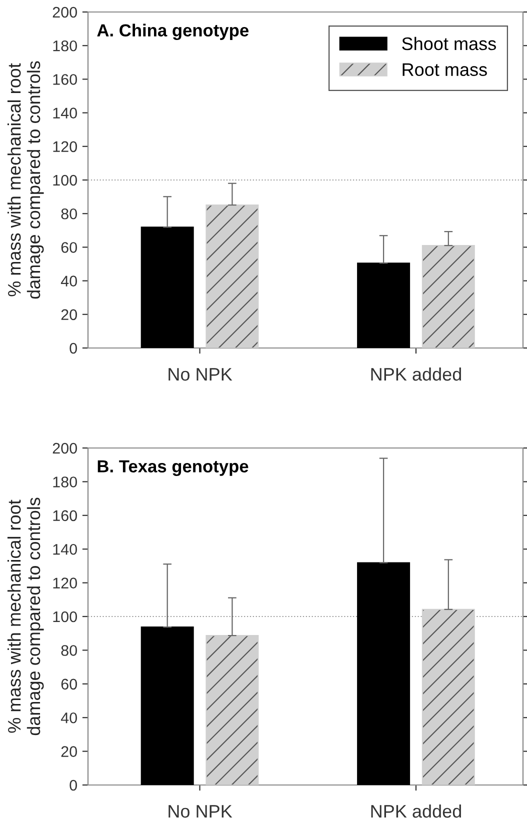  What do you see at coordinates (449, 43) in the screenshot?
I see `legend-label: Shoot mass` at bounding box center [449, 43].